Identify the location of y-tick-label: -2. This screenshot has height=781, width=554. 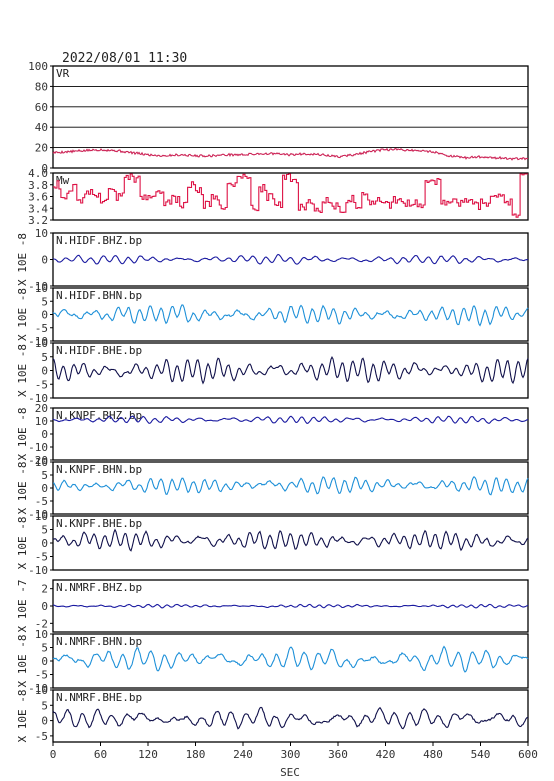
(41, 623).